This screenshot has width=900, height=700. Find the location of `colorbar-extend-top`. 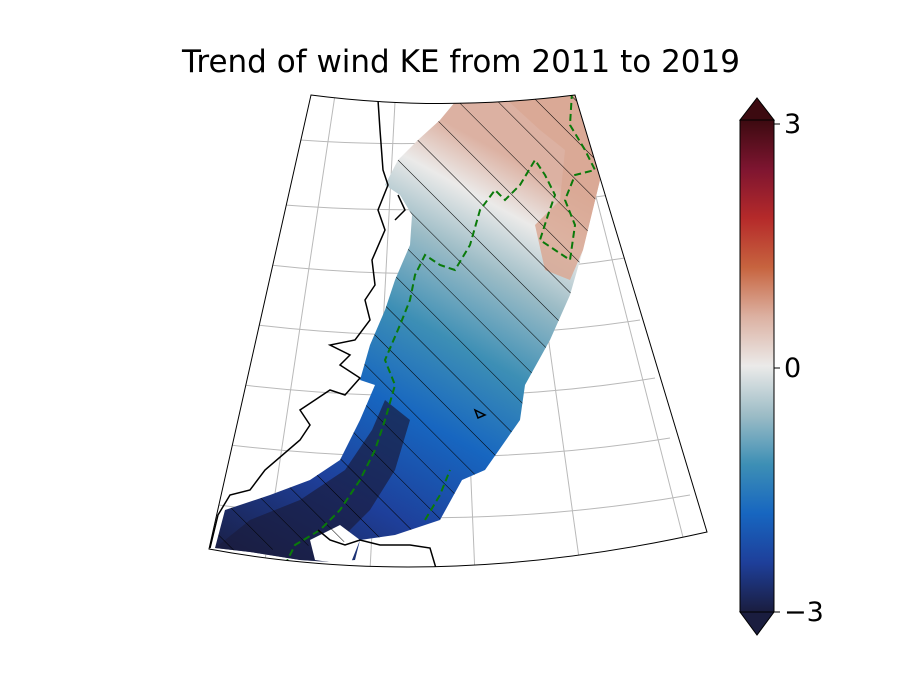

colorbar-extend-top is located at coordinates (757, 109).